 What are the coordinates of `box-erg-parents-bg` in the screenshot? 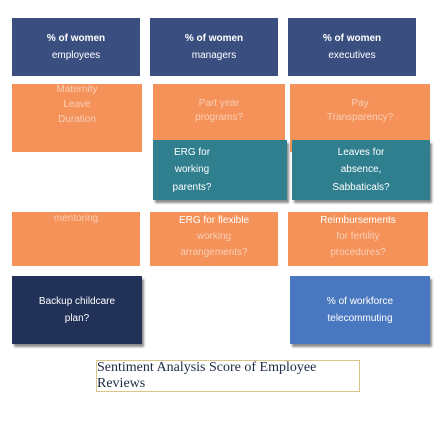 It's located at (220, 170).